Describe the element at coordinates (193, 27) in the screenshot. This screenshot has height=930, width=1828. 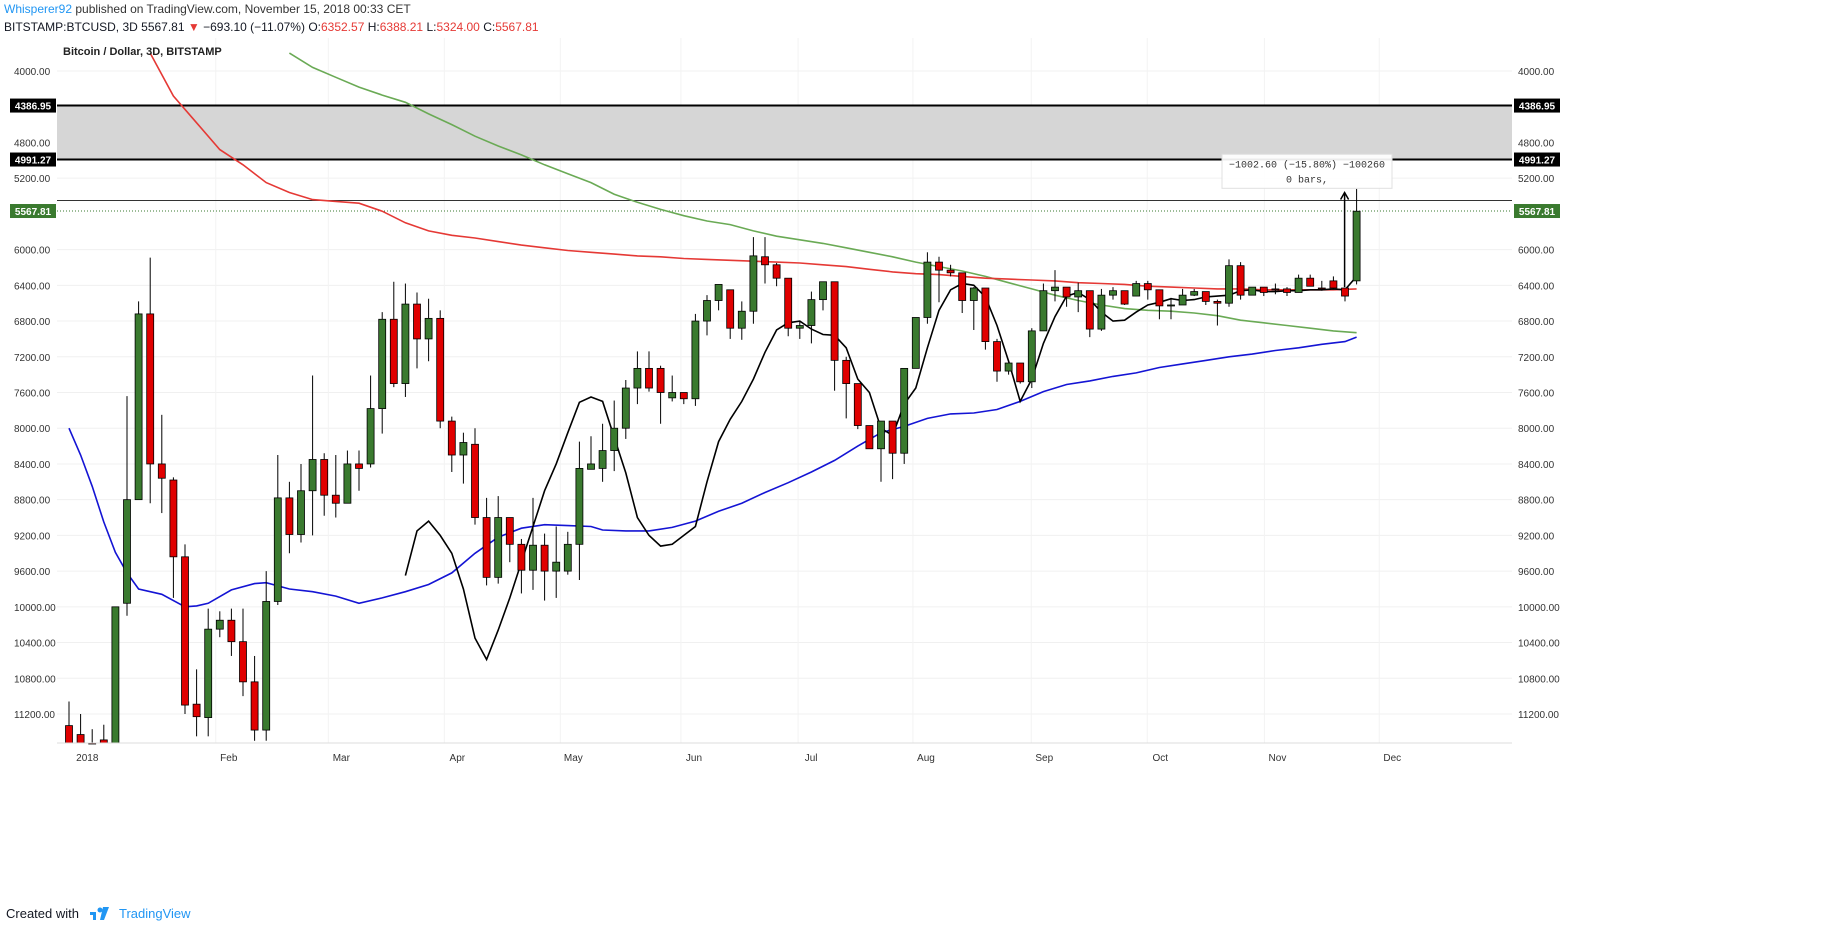
I see `down-arrow-icon: ▼` at that location.